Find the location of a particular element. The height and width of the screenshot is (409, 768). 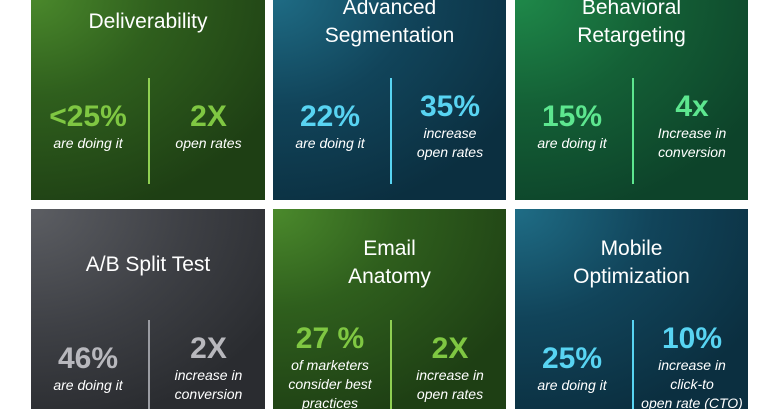

tile-title-line: A/B Split Test is located at coordinates (148, 264).